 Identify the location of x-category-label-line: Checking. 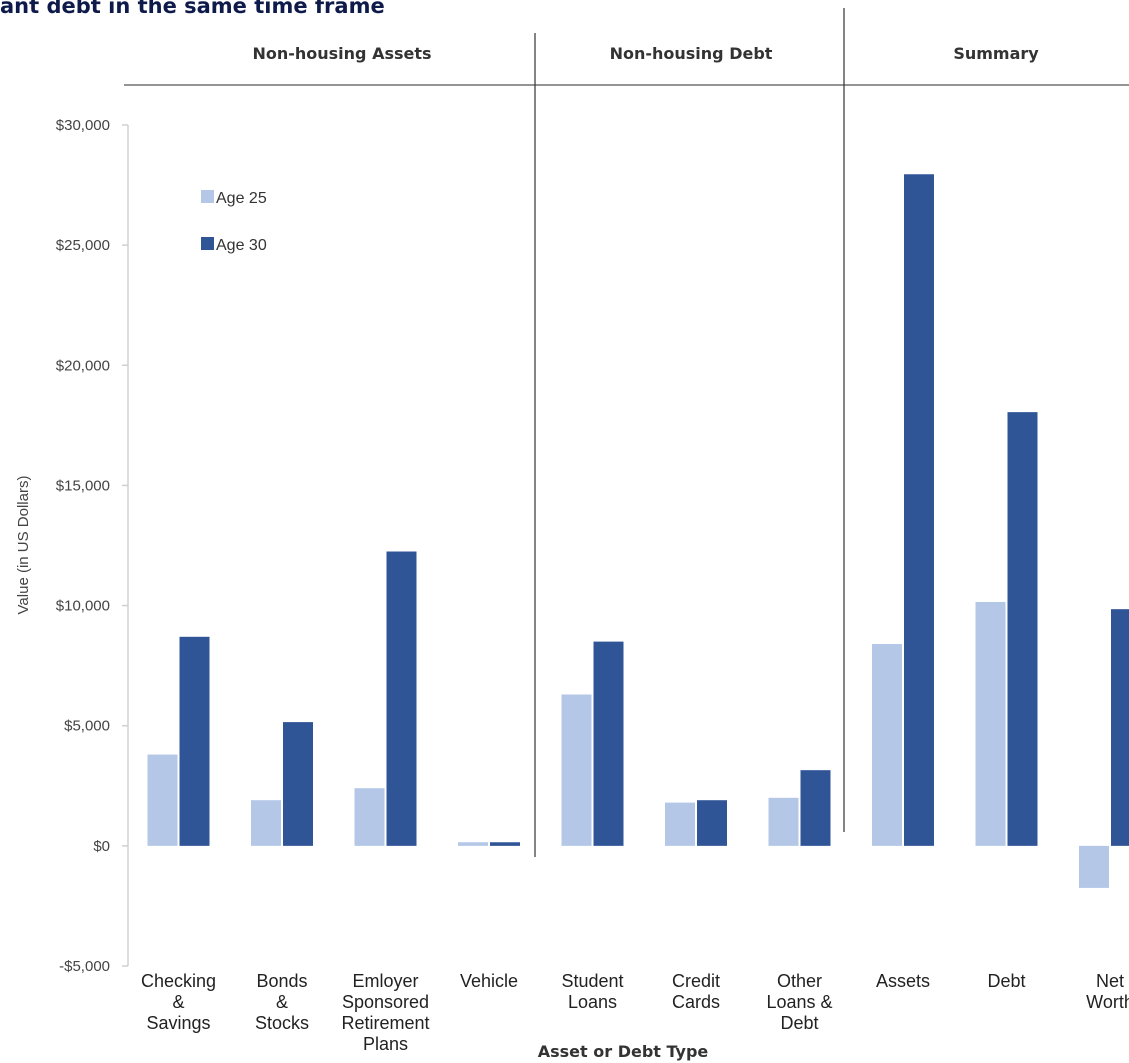
(178, 981).